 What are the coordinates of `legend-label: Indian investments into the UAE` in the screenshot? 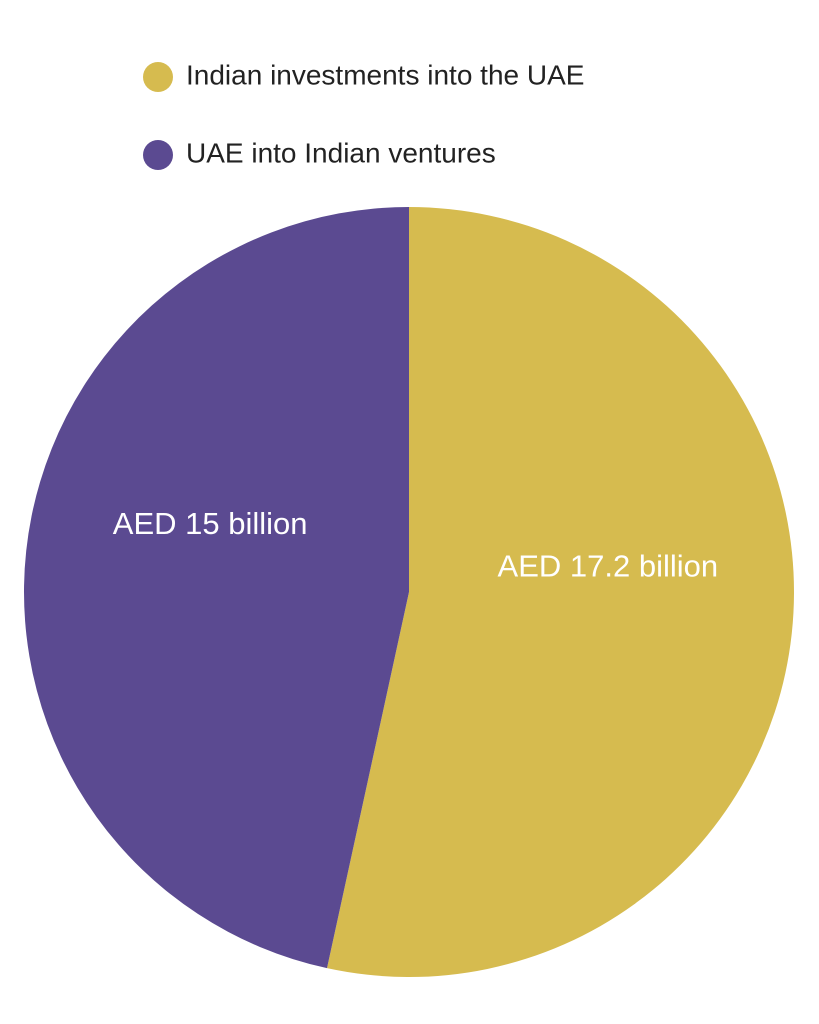 It's located at (385, 74).